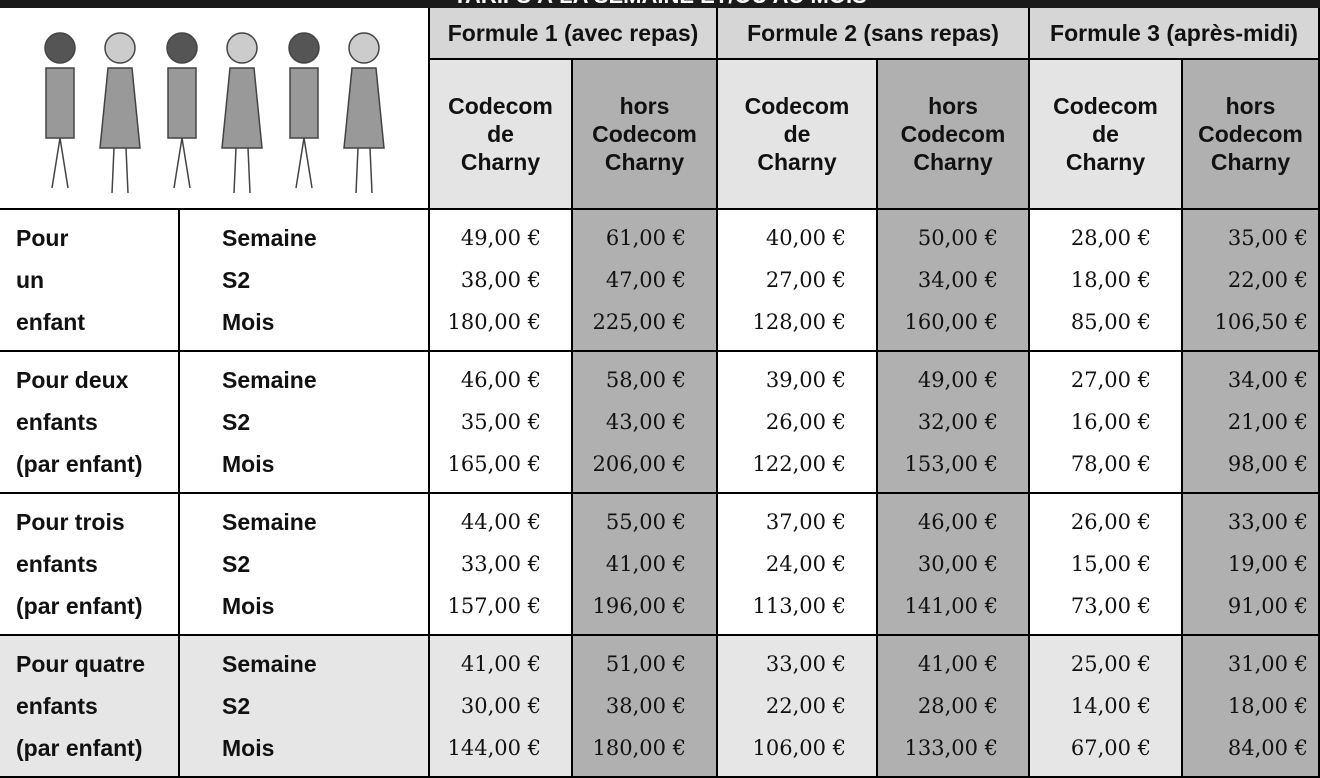 The image size is (1320, 778). What do you see at coordinates (1267, 422) in the screenshot?
I see `price: 21,00 €` at bounding box center [1267, 422].